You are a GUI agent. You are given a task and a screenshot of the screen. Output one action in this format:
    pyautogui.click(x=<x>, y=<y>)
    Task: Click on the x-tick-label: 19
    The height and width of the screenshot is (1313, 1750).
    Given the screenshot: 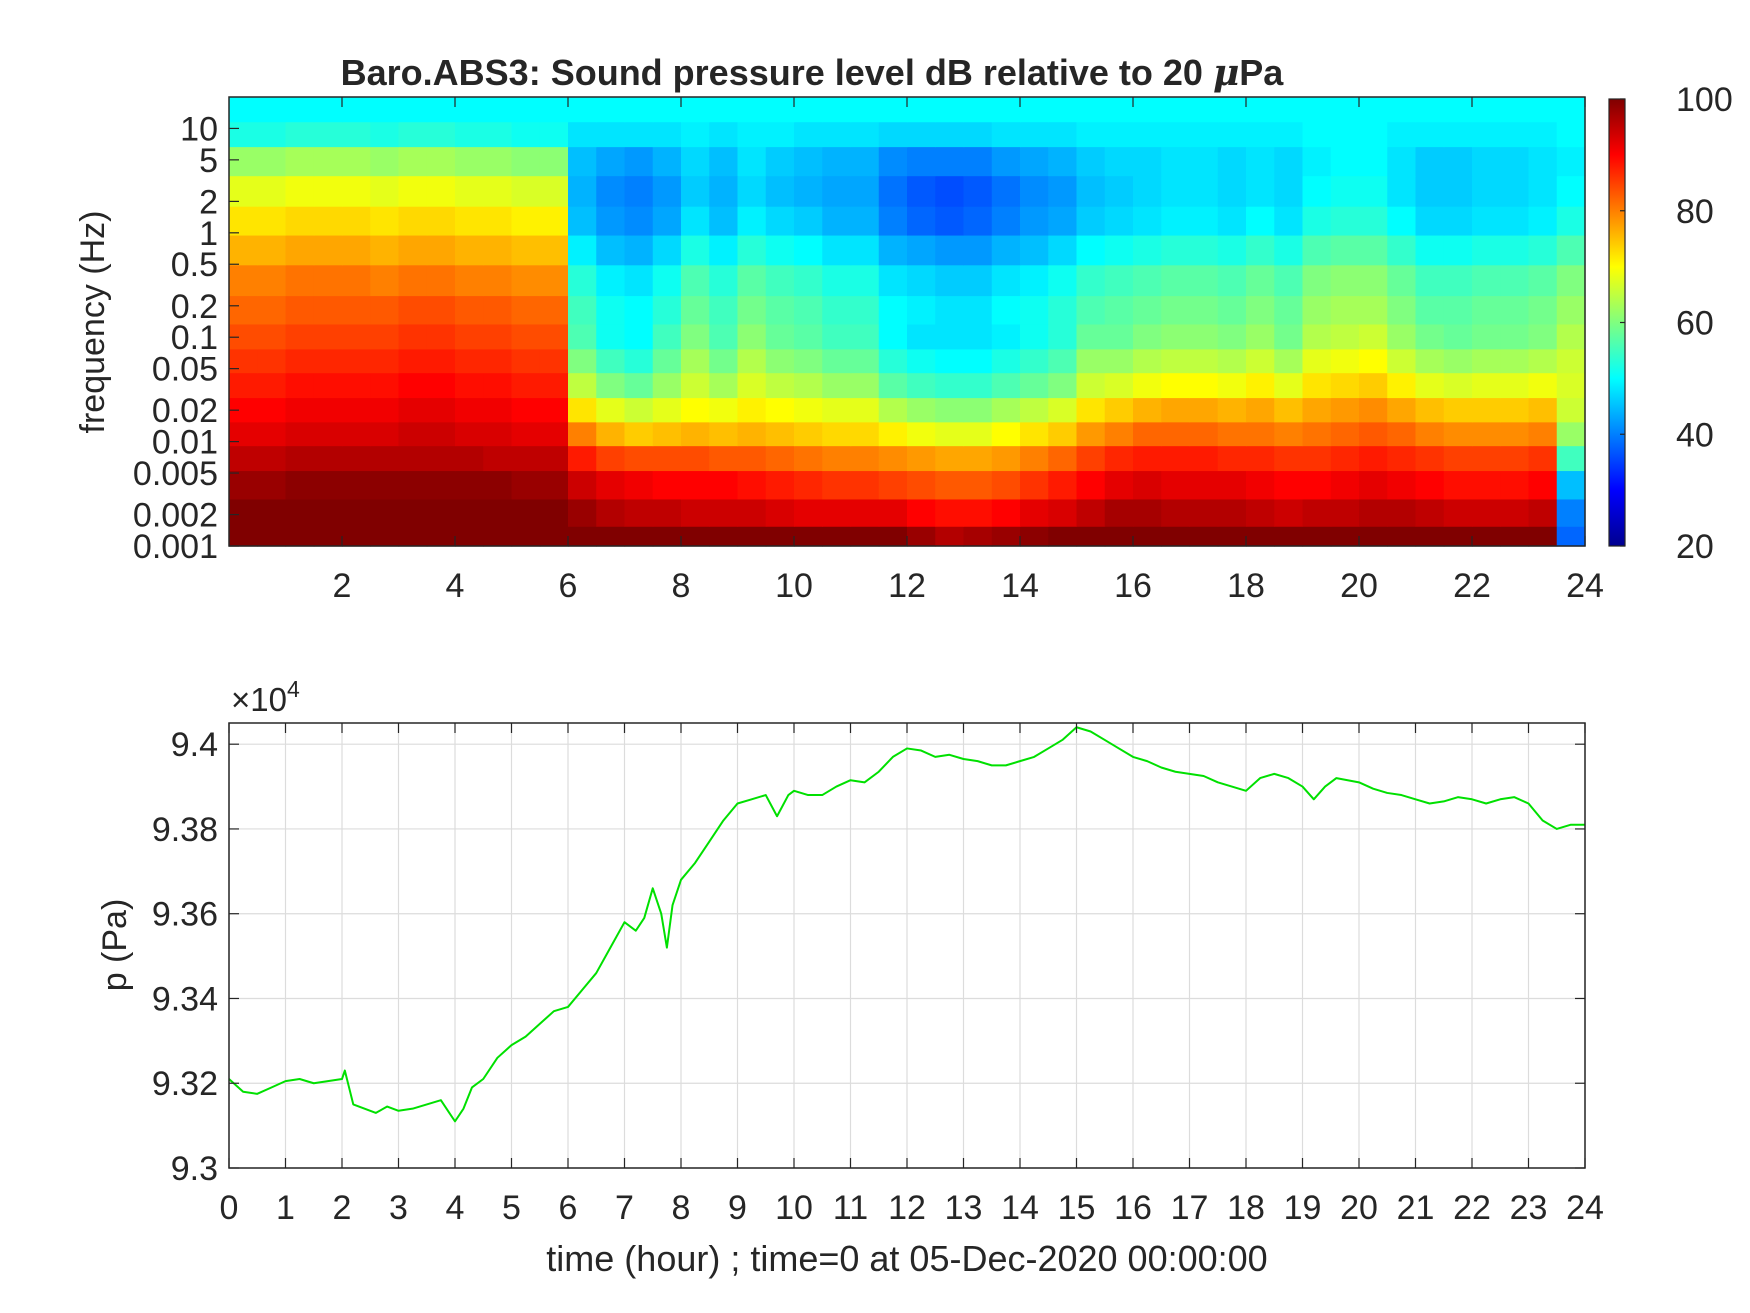 What is the action you would take?
    pyautogui.click(x=1303, y=1208)
    